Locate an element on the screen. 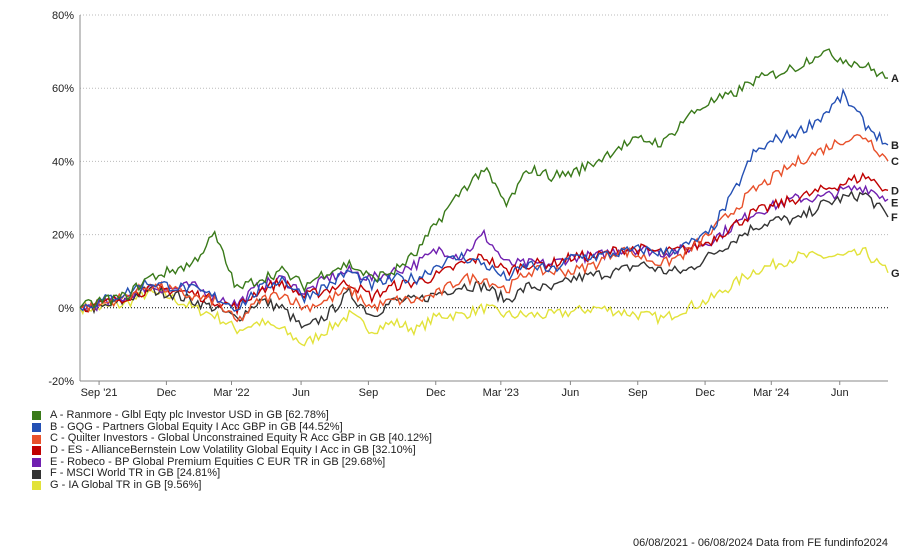  y-tick-label: 40% is located at coordinates (63, 162).